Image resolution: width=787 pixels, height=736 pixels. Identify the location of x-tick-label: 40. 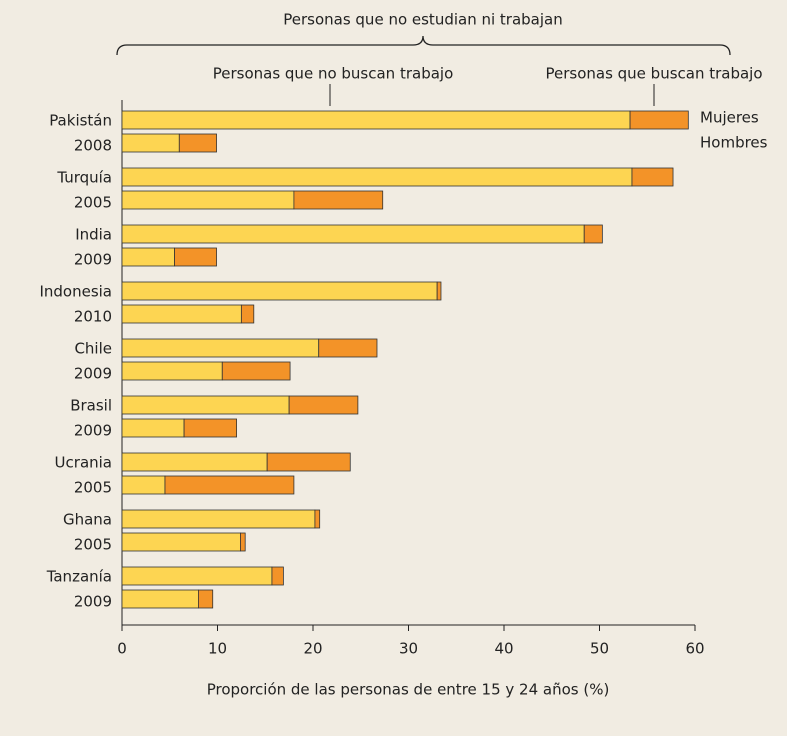
(503, 649).